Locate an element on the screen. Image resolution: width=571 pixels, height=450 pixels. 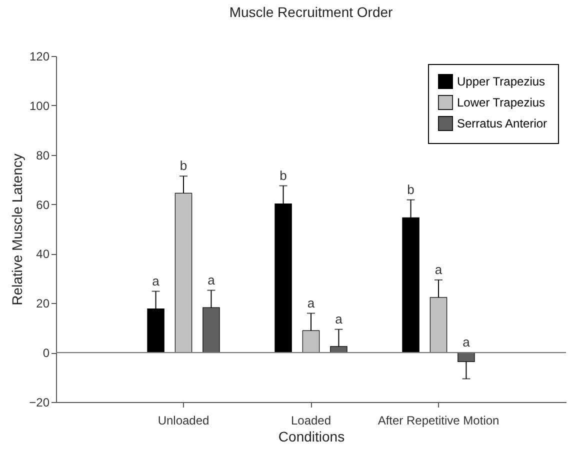
x-tick-label: After Repetitive Motion is located at coordinates (439, 421).